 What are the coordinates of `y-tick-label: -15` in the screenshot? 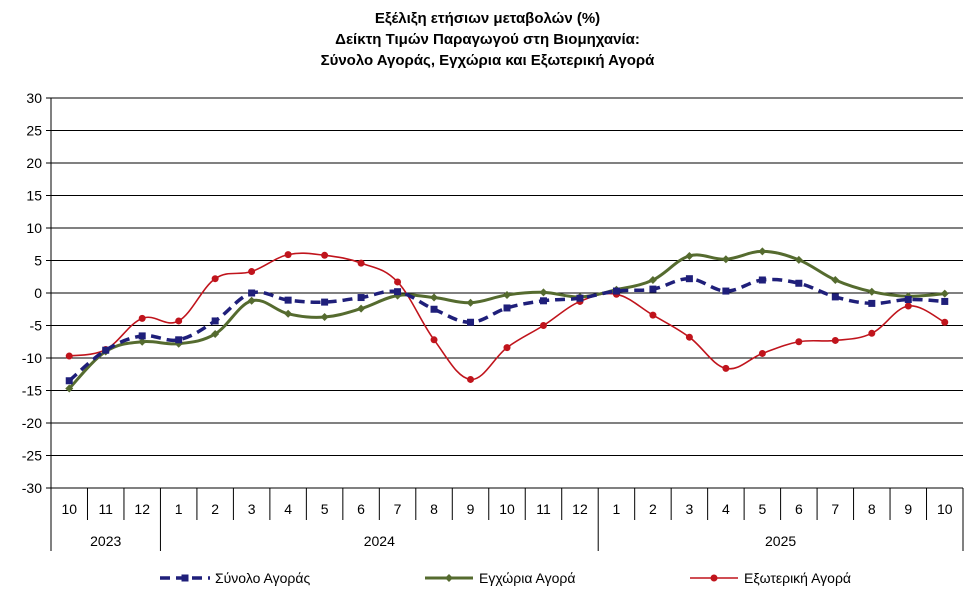 It's located at (32, 391).